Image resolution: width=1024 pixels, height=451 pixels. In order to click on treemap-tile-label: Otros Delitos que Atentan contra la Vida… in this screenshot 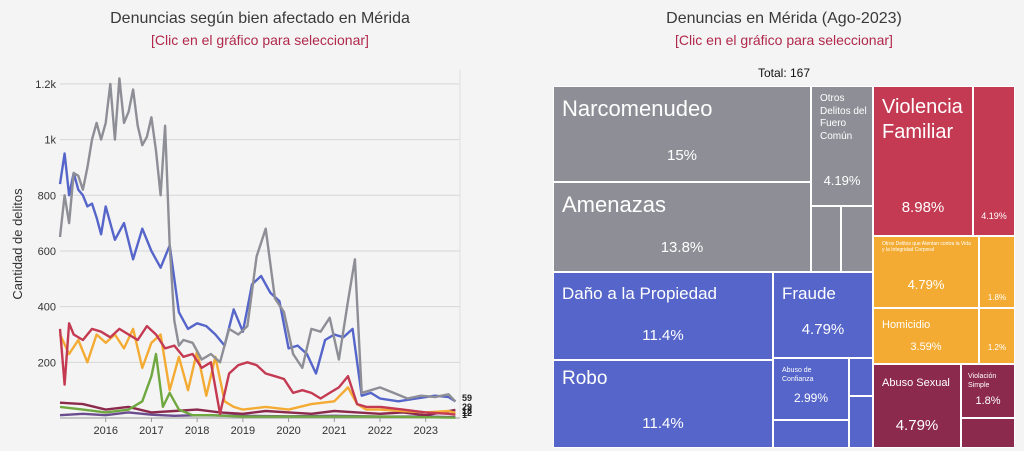, I will do `click(926, 247)`.